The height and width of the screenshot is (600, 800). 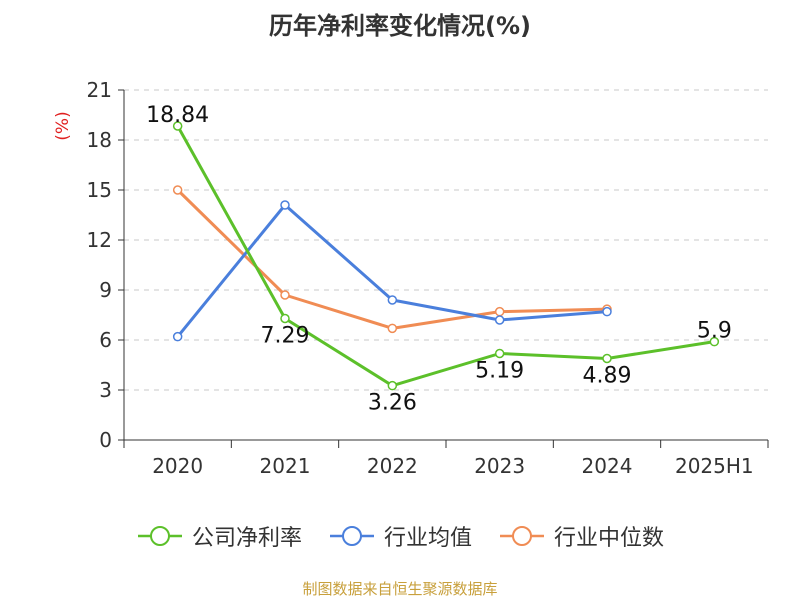 I want to click on x-tick-label: 2022, so click(x=392, y=466).